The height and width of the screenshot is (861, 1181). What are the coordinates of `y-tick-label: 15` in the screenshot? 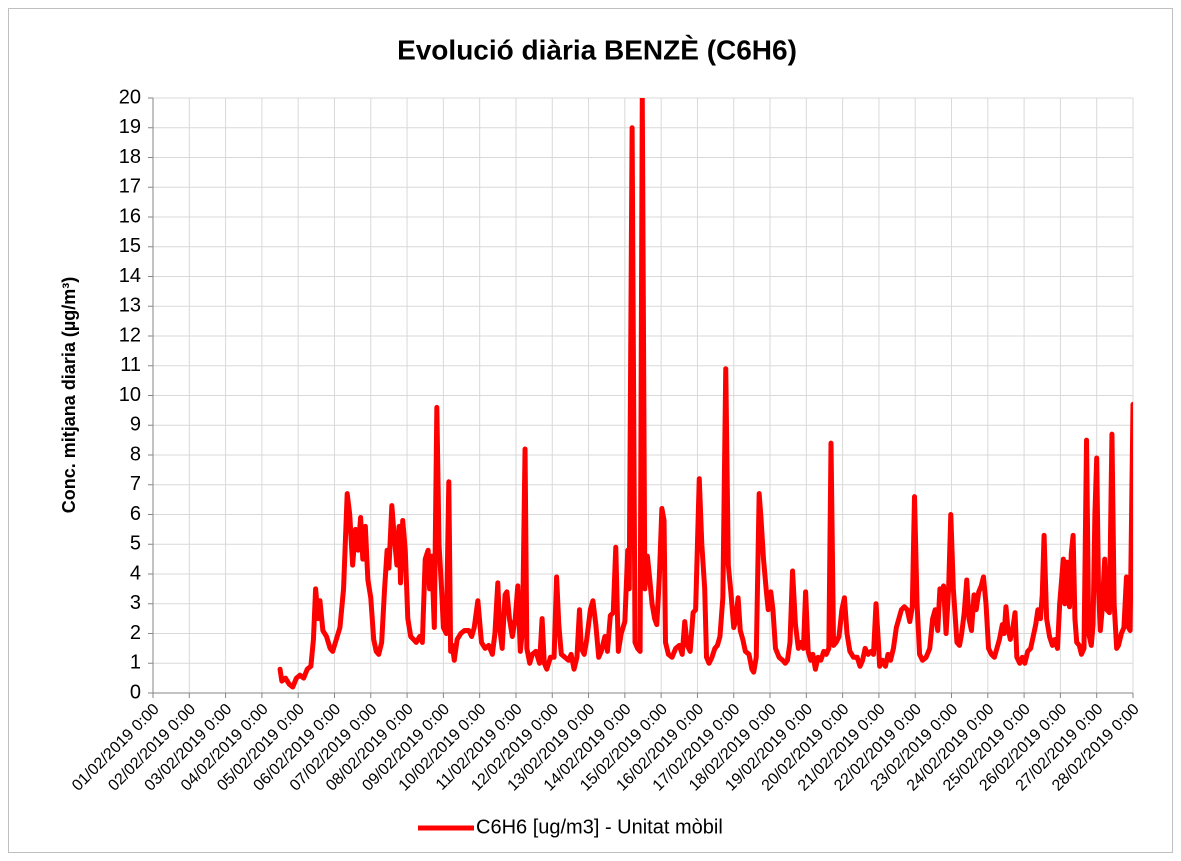 It's located at (130, 246).